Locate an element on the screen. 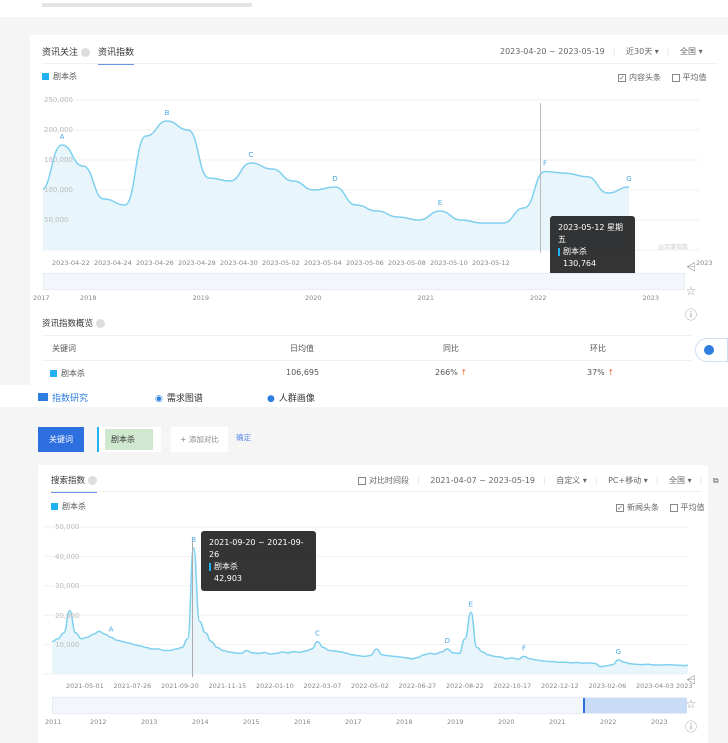 Image resolution: width=728 pixels, height=743 pixels. target-icon: ◉ is located at coordinates (159, 399).